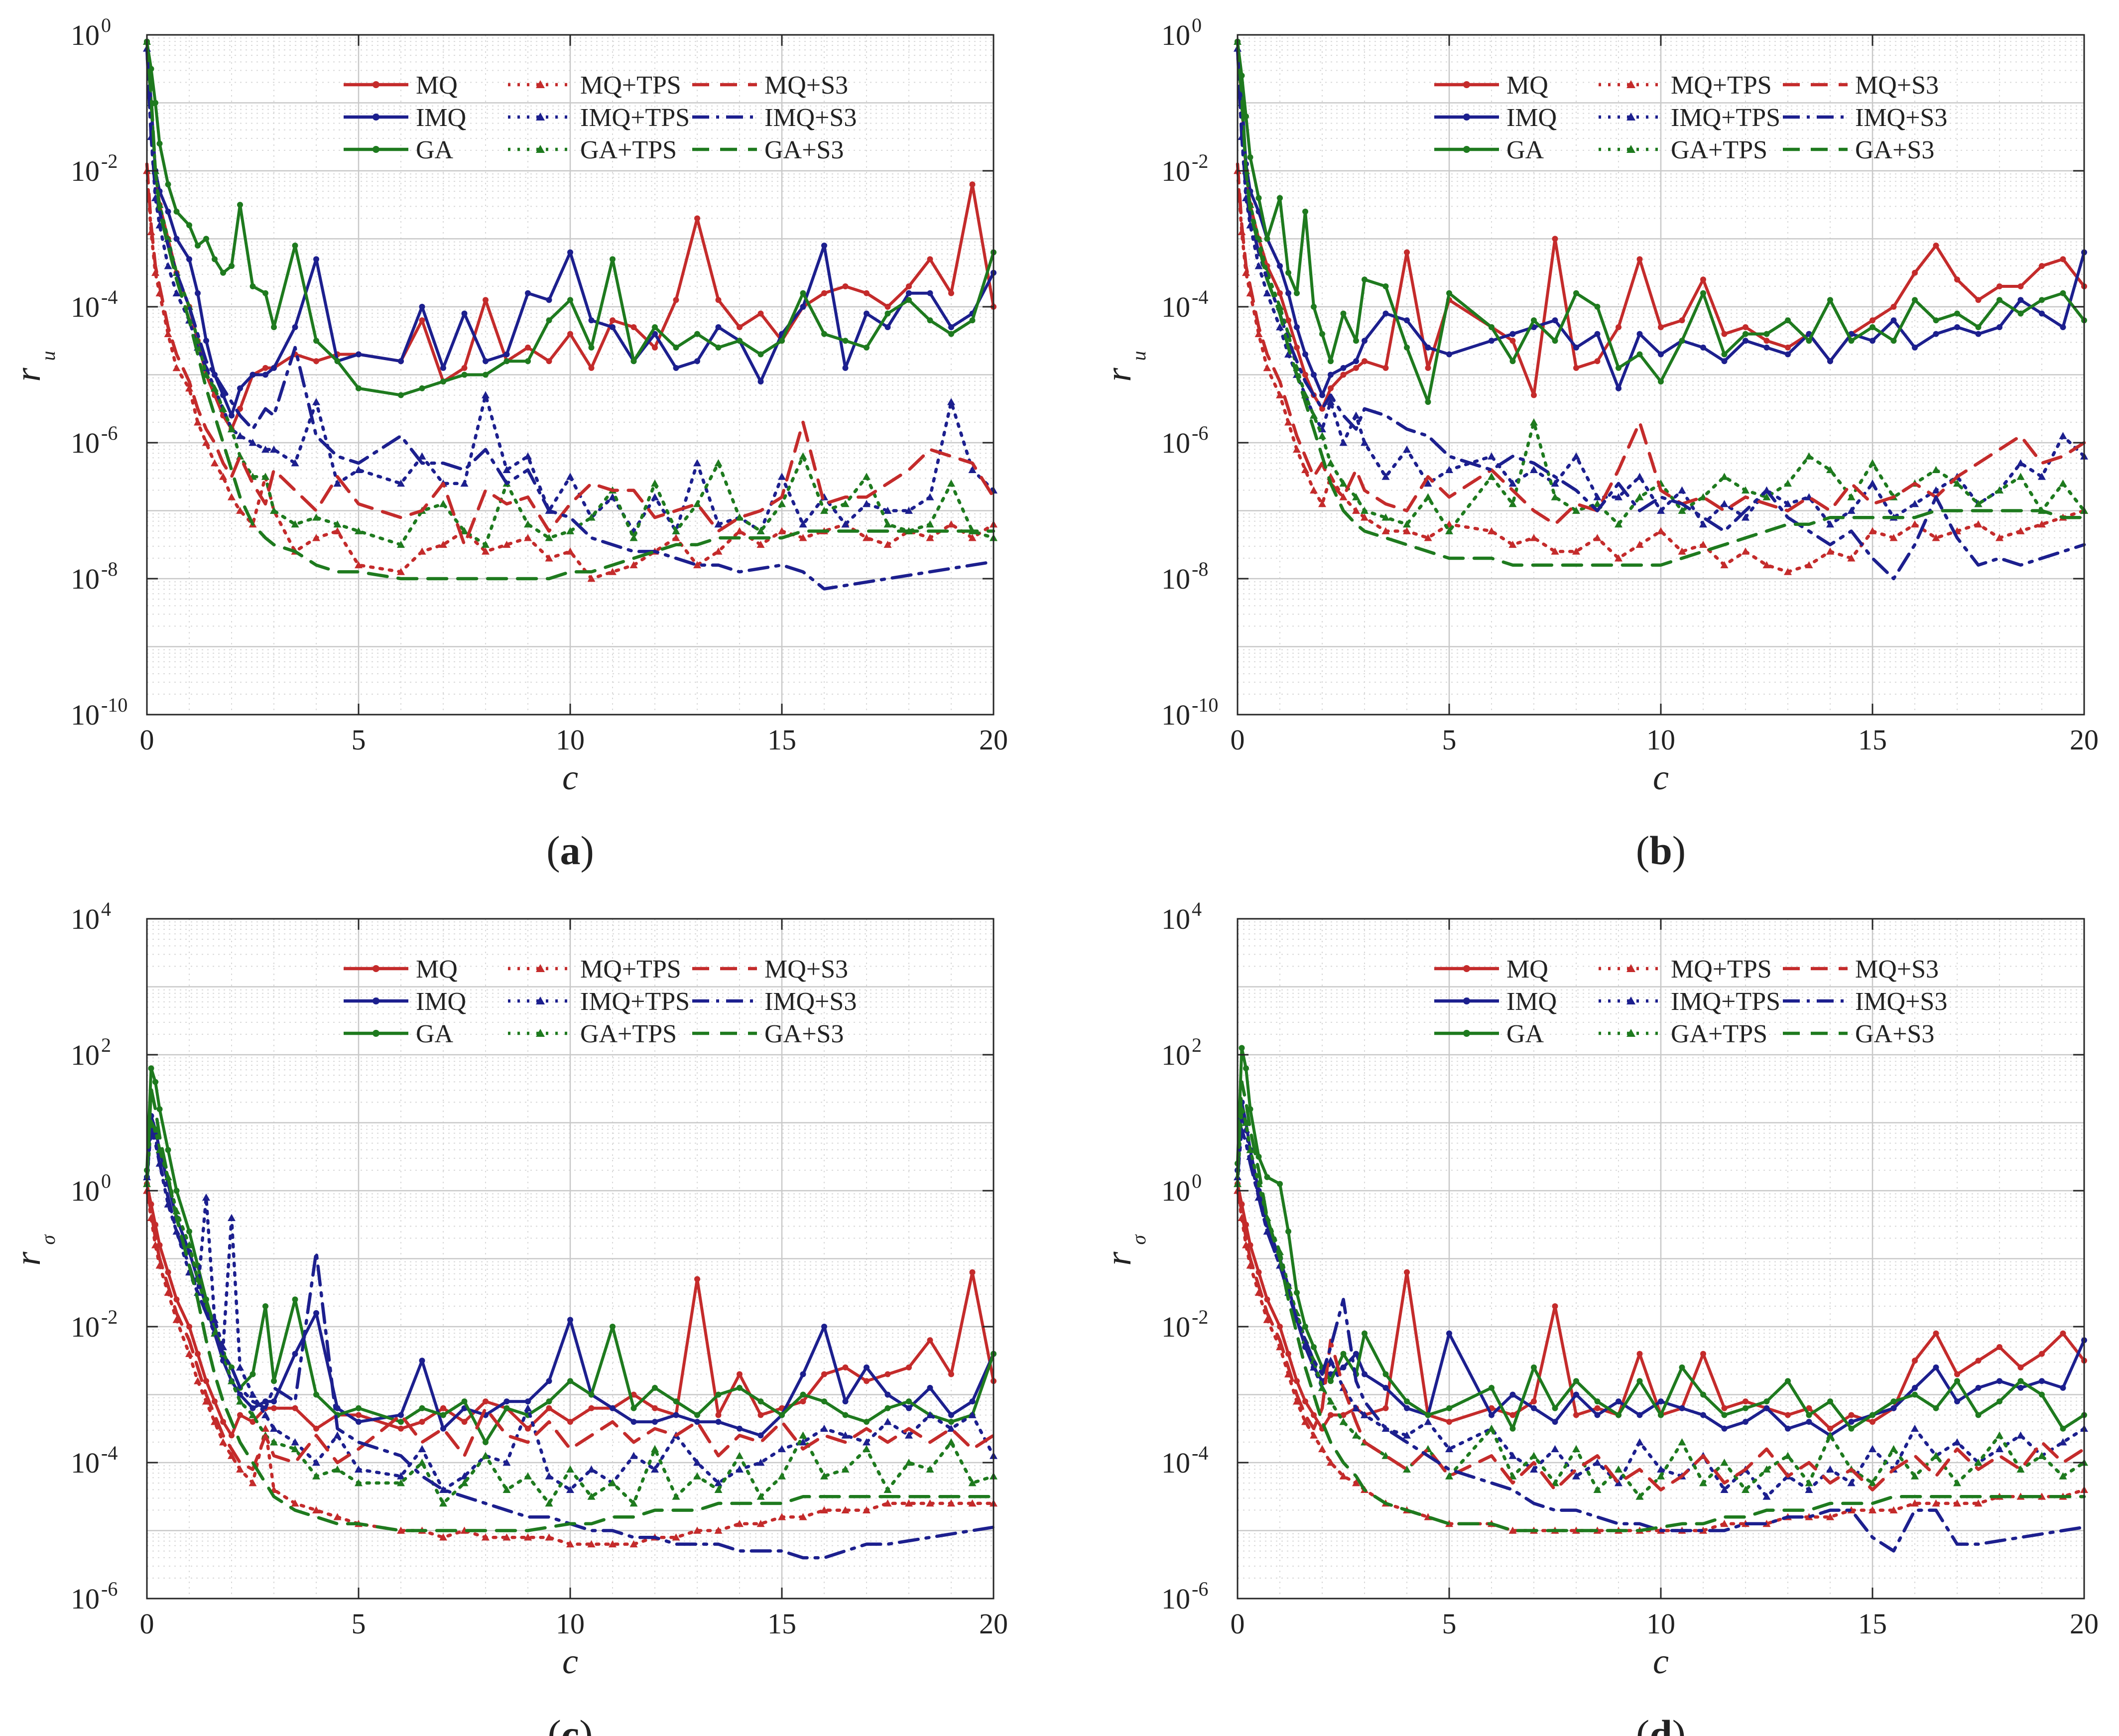  What do you see at coordinates (2084, 740) in the screenshot?
I see `x-tick-label: 20` at bounding box center [2084, 740].